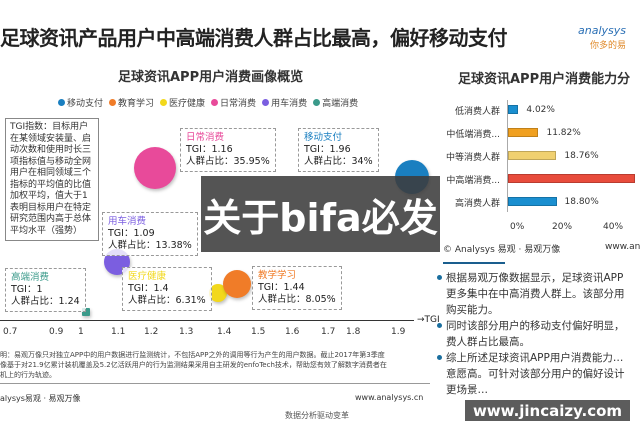 The width and height of the screenshot is (640, 427). What do you see at coordinates (320, 214) in the screenshot?
I see `overlay-banner: 关于bifa必发` at bounding box center [320, 214].